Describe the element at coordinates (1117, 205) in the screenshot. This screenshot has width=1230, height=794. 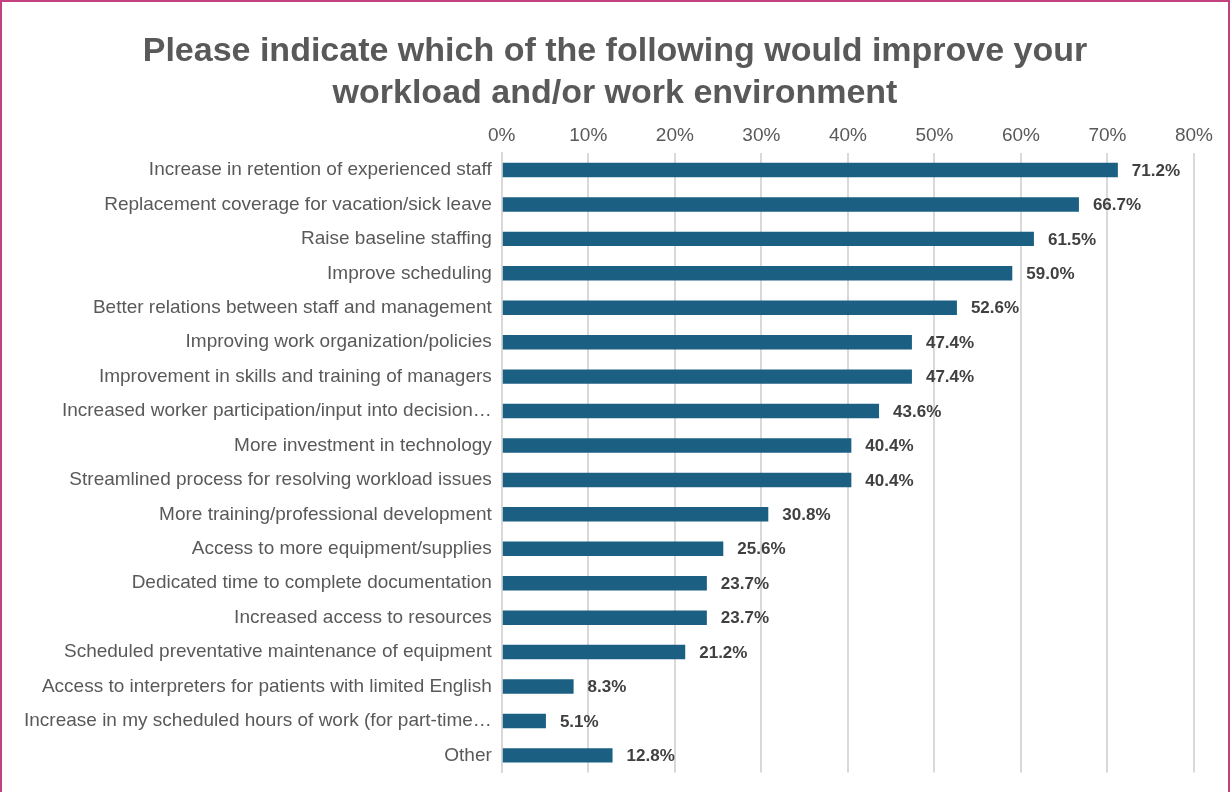
I see `data-label: 66.7%` at that location.